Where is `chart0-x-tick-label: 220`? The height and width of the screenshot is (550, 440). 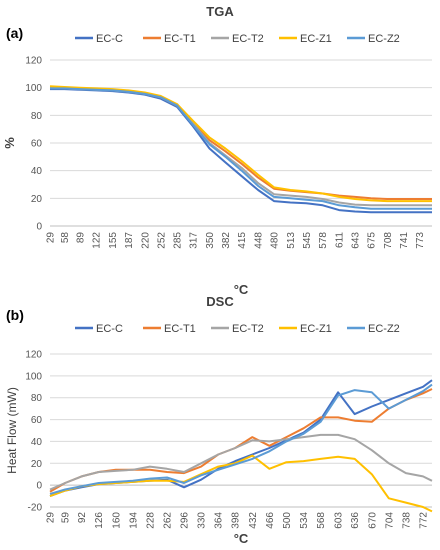 chart0-x-tick-label: 220 is located at coordinates (145, 240).